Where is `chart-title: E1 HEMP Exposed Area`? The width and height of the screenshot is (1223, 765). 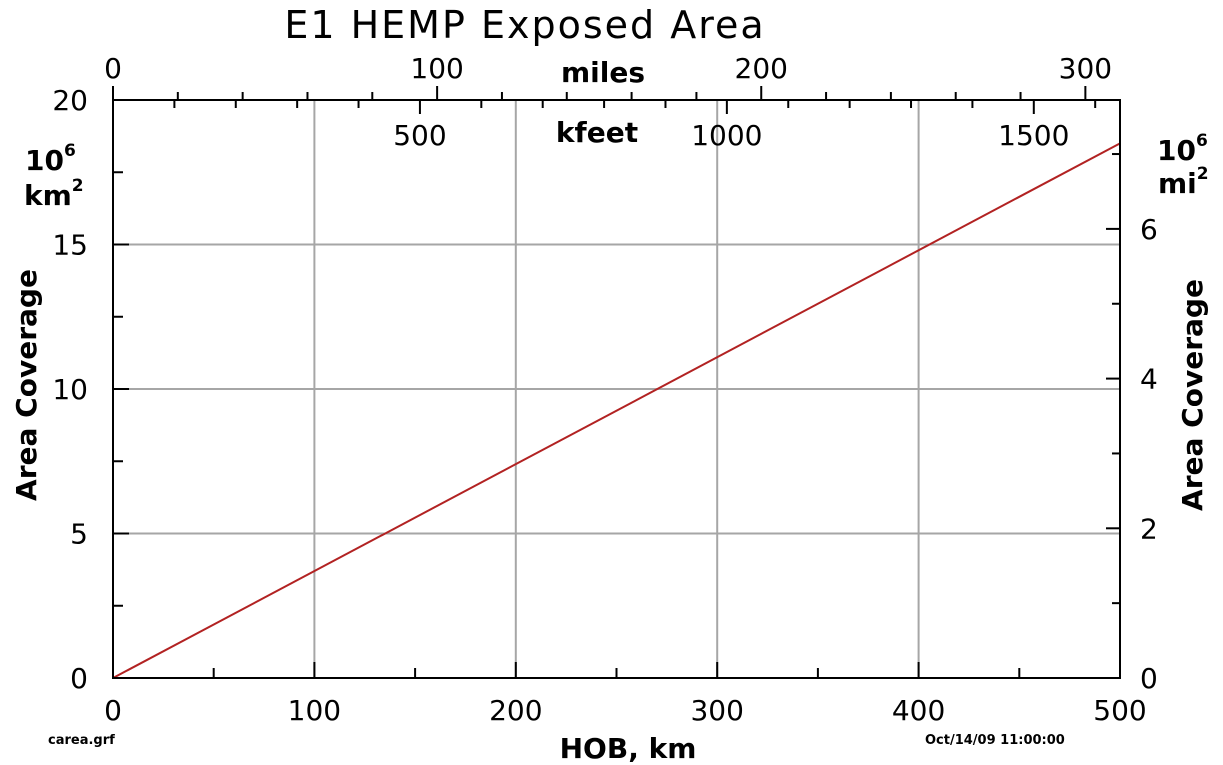 chart-title: E1 HEMP Exposed Area is located at coordinates (524, 25).